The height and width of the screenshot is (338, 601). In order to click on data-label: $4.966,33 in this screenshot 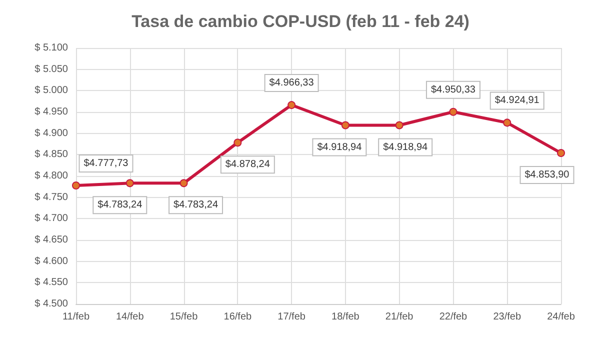, I will do `click(291, 83)`.